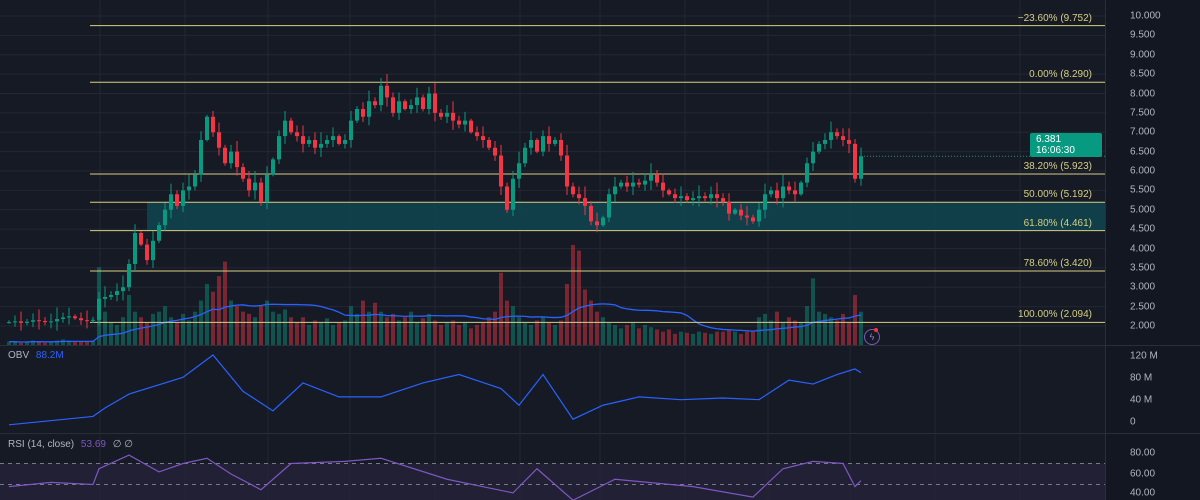 This screenshot has width=1200, height=500. What do you see at coordinates (1057, 263) in the screenshot?
I see `fib-level-label: 78.60% (3.420)` at bounding box center [1057, 263].